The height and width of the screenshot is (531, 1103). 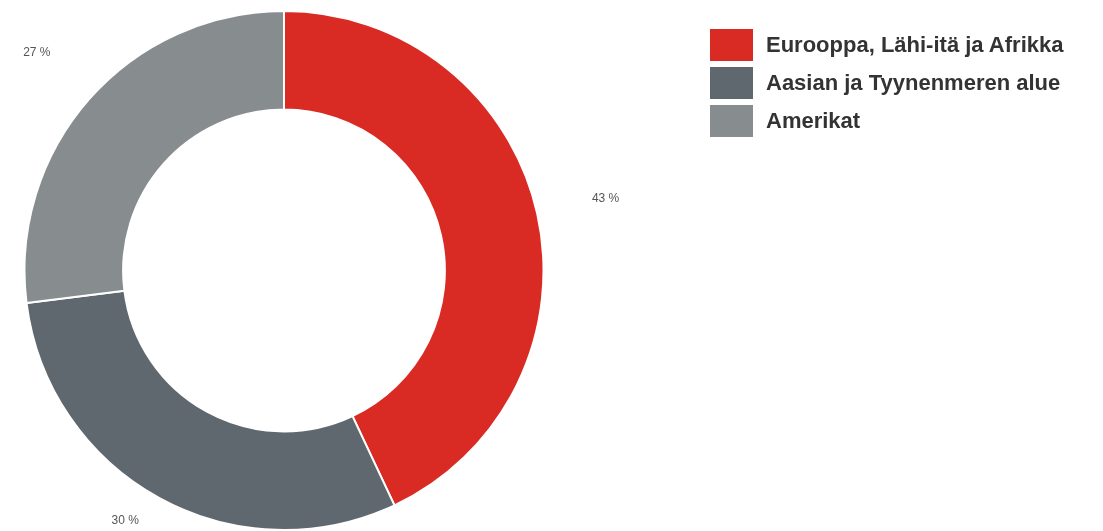 I want to click on legend-label: Aasian ja Tyynenmeren alue, so click(x=913, y=83).